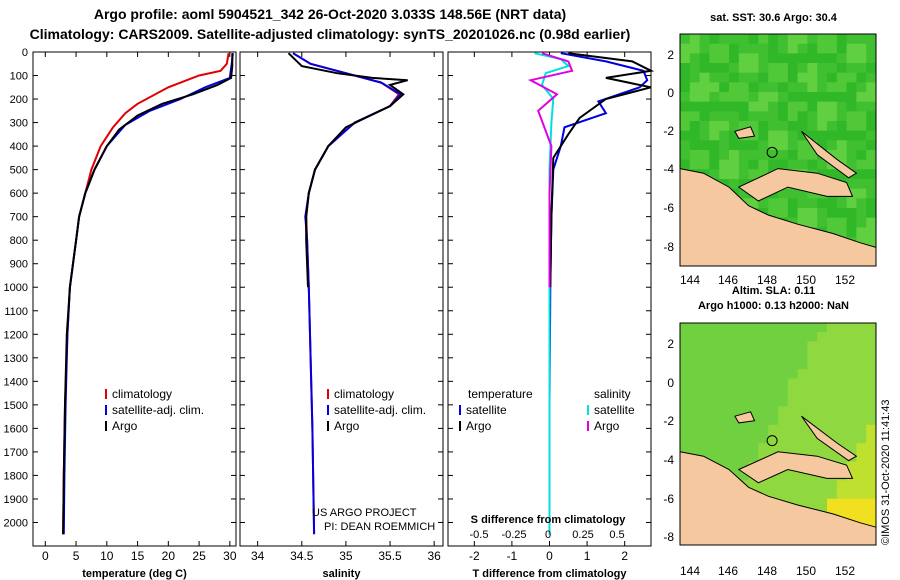 This screenshot has width=900, height=580. Describe the element at coordinates (16, 312) in the screenshot. I see `y-tick-label-1100: 1100` at that location.